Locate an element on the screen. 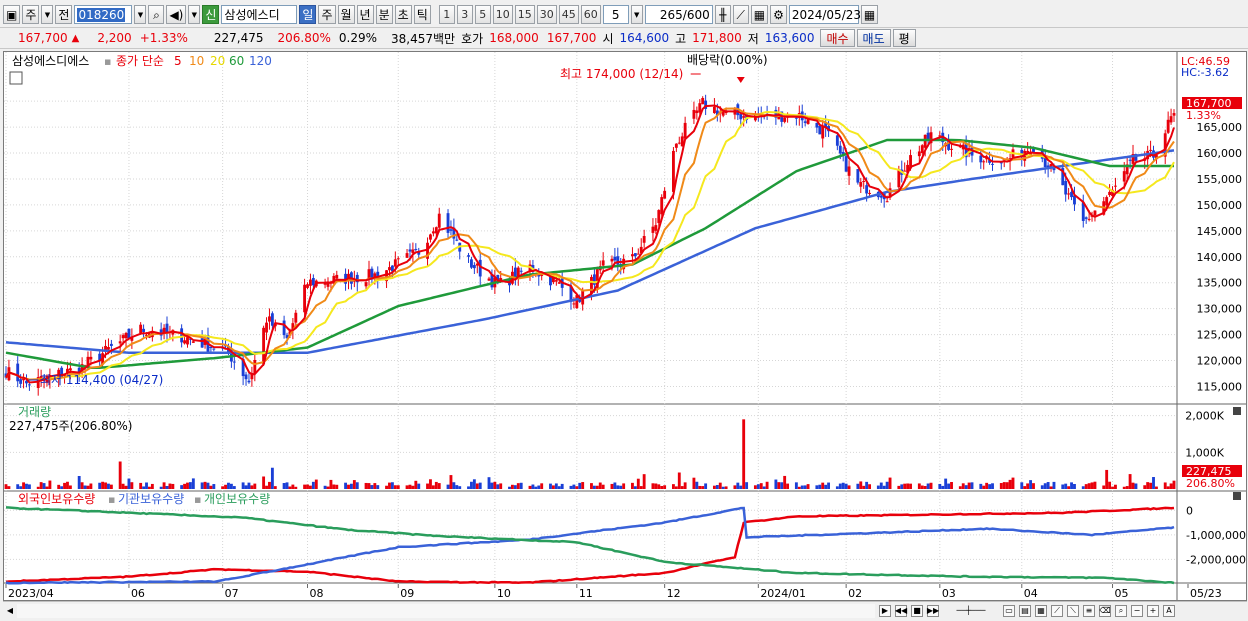  prev-button: 전 is located at coordinates (64, 14).